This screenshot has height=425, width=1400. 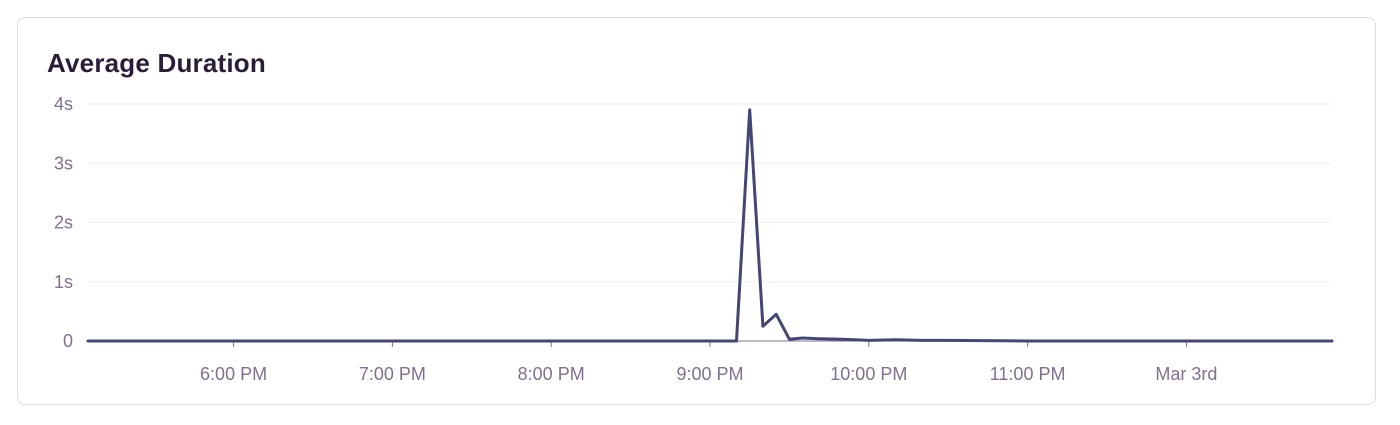 I want to click on x-tick-label: 6:00 PM, so click(x=233, y=374).